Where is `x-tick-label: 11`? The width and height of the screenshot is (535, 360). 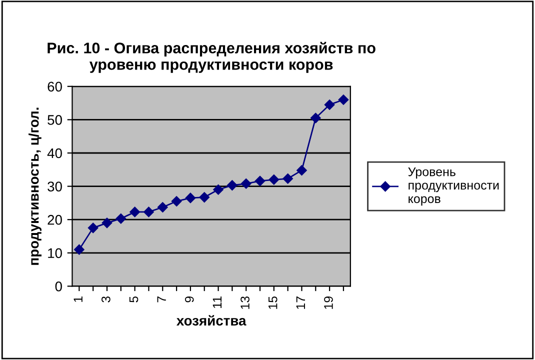
x-tick-label: 11 is located at coordinates (217, 302).